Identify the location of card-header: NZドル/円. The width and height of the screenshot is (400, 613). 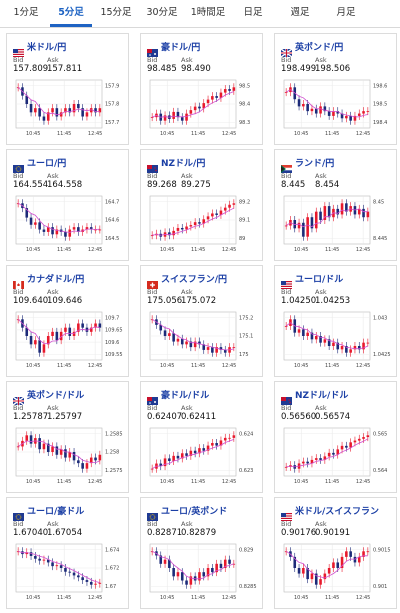
(176, 164).